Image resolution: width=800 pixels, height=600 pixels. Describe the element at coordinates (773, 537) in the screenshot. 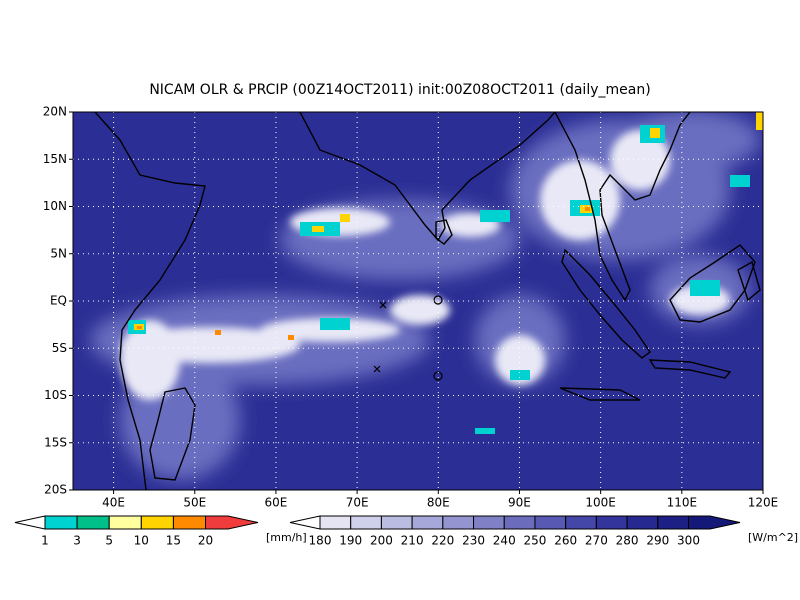

I see `colorbar-unit: [W/m^2]` at that location.